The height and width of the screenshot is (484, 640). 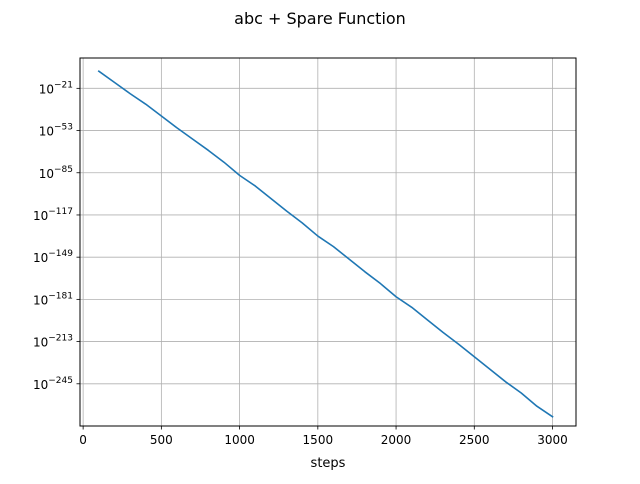 What do you see at coordinates (161, 440) in the screenshot?
I see `x-tick-label: 500` at bounding box center [161, 440].